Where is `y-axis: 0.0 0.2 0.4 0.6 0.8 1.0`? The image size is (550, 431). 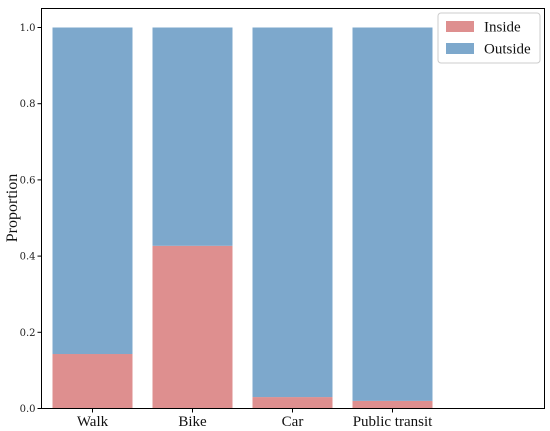
y-axis: 0.0 0.2 0.4 0.6 0.8 1.0 is located at coordinates (31, 219).